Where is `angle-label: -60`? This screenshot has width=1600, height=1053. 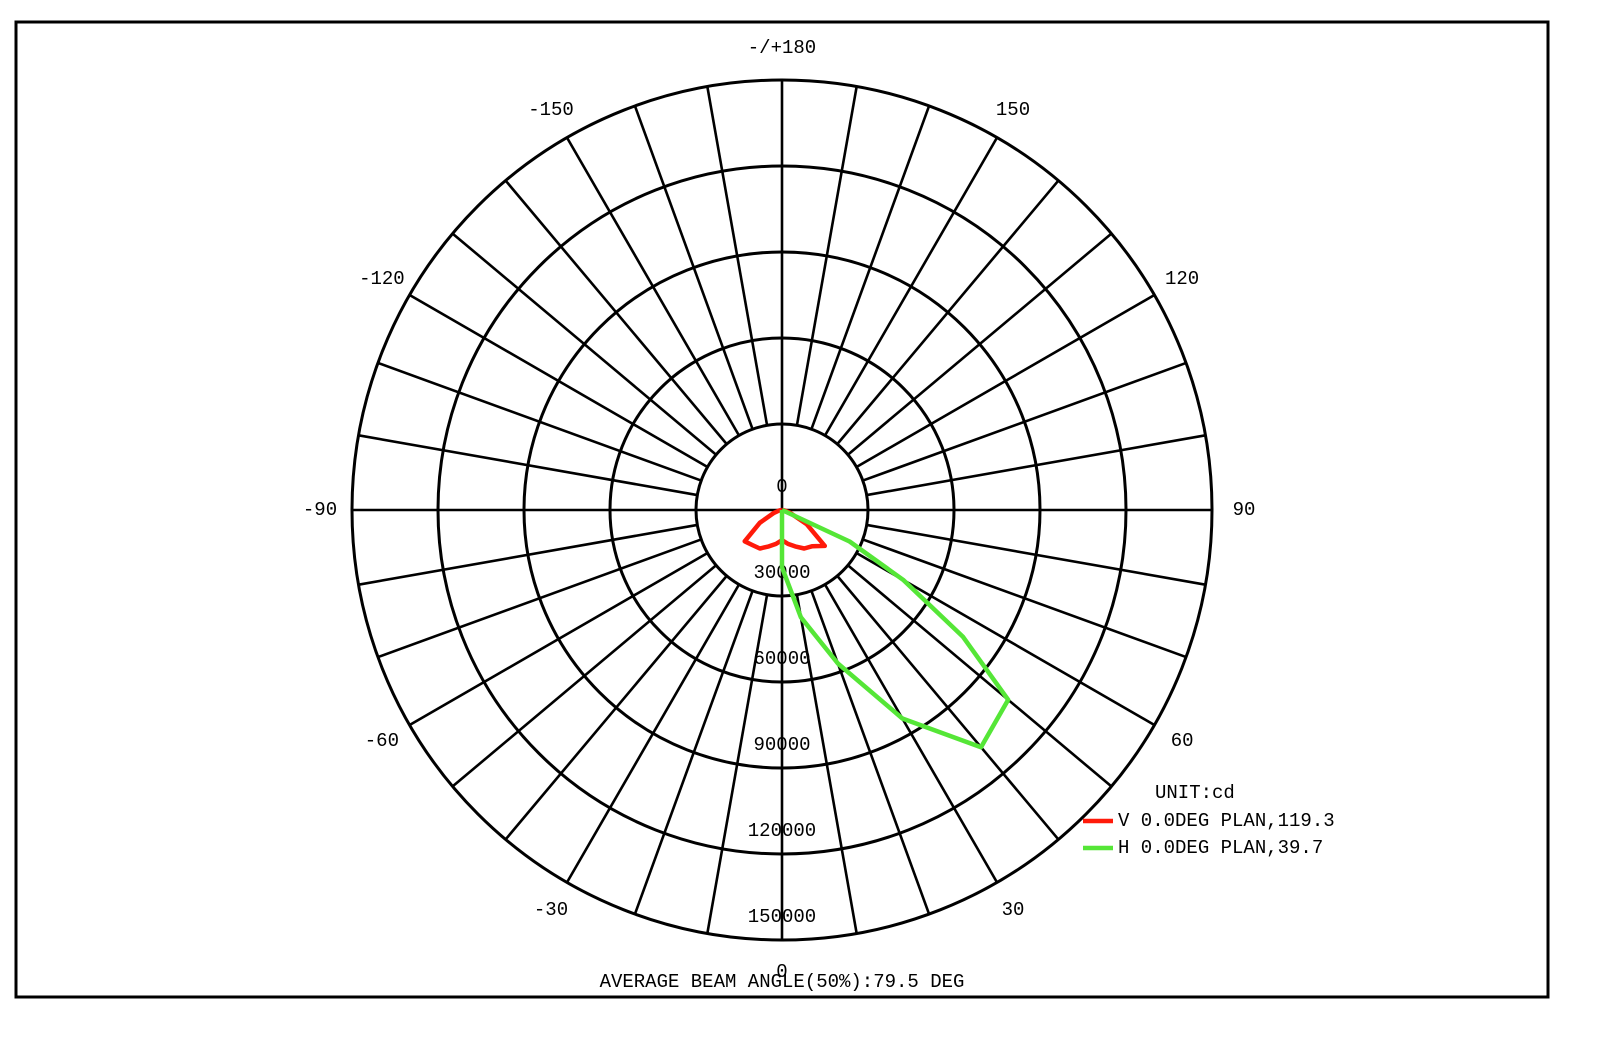 angle-label: -60 is located at coordinates (382, 741).